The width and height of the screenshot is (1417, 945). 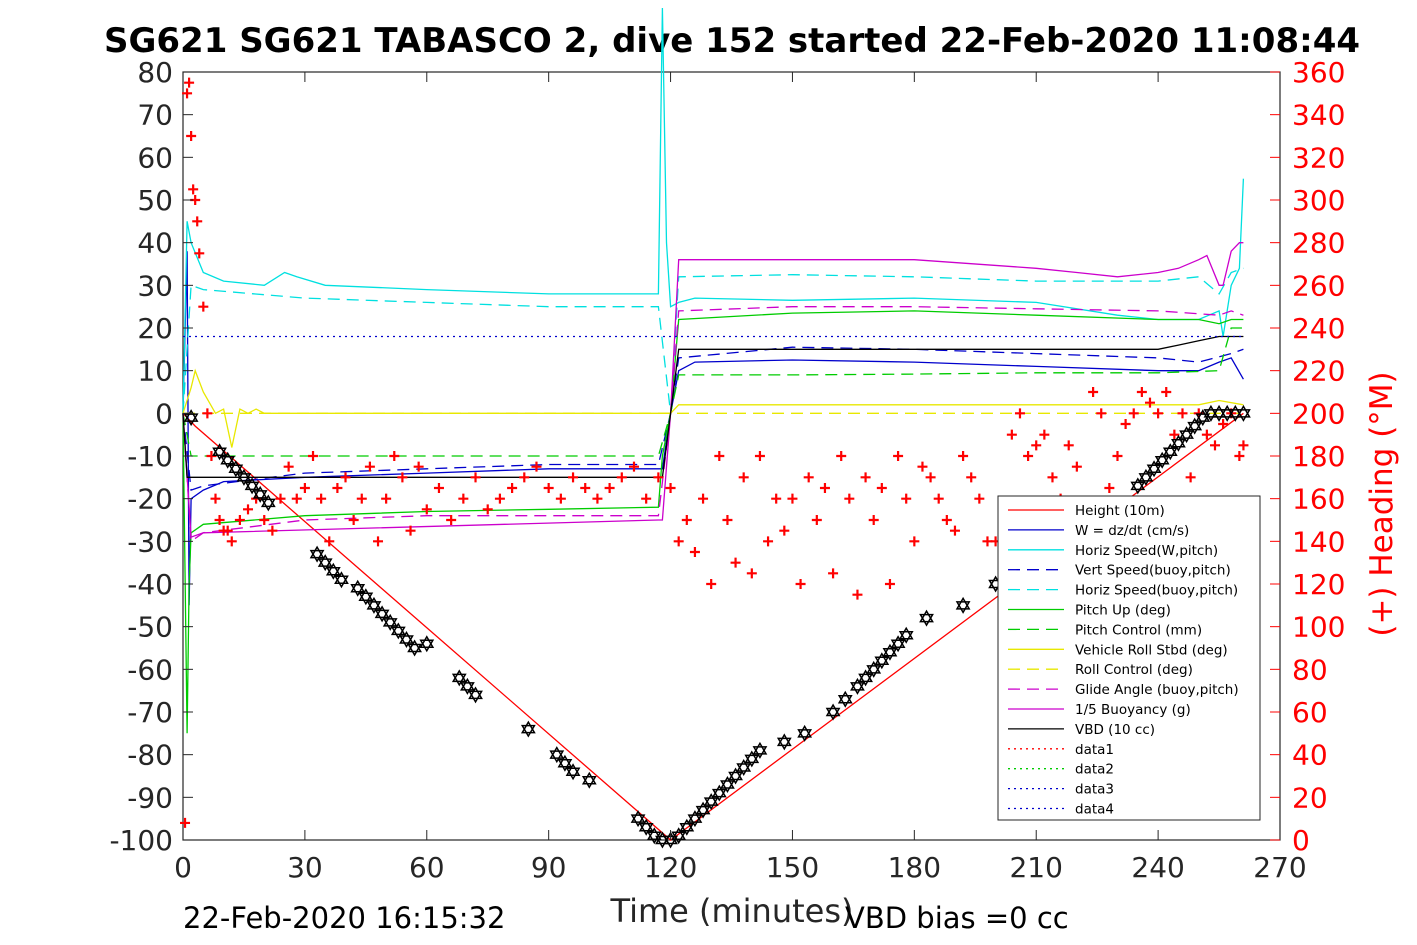 What do you see at coordinates (1132, 531) in the screenshot?
I see `legend-label-1: W = dz/dt (cm/s)` at bounding box center [1132, 531].